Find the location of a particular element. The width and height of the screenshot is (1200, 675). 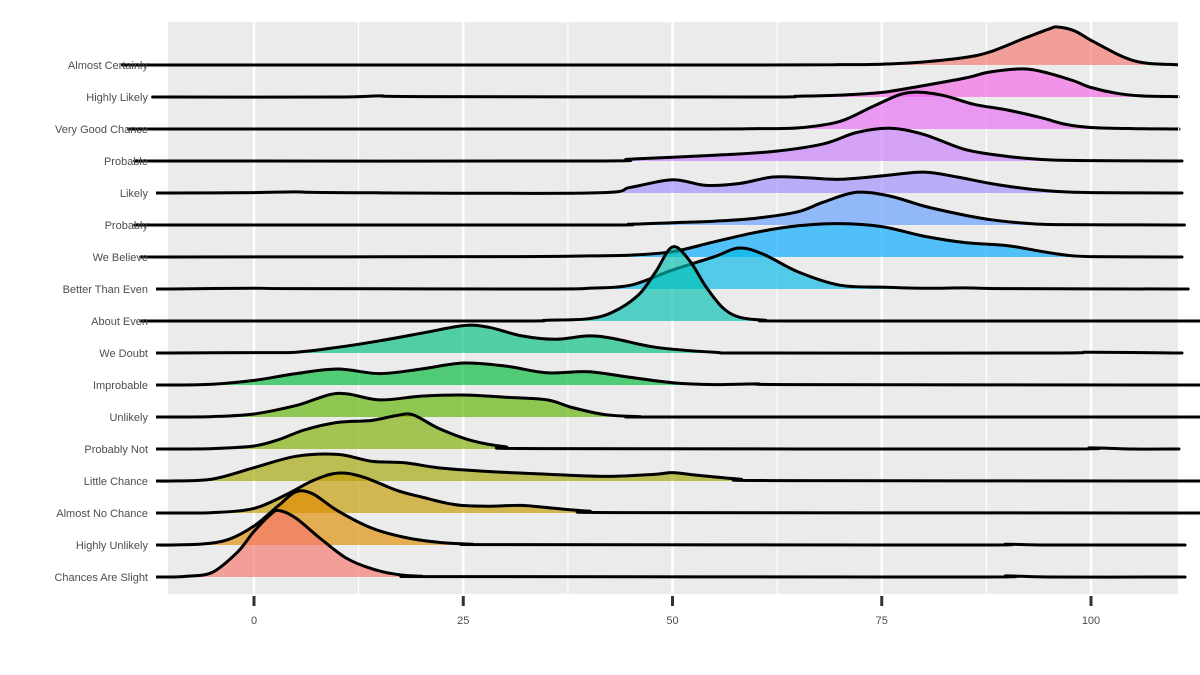

y-tick-label: Highly Likely is located at coordinates (117, 98).